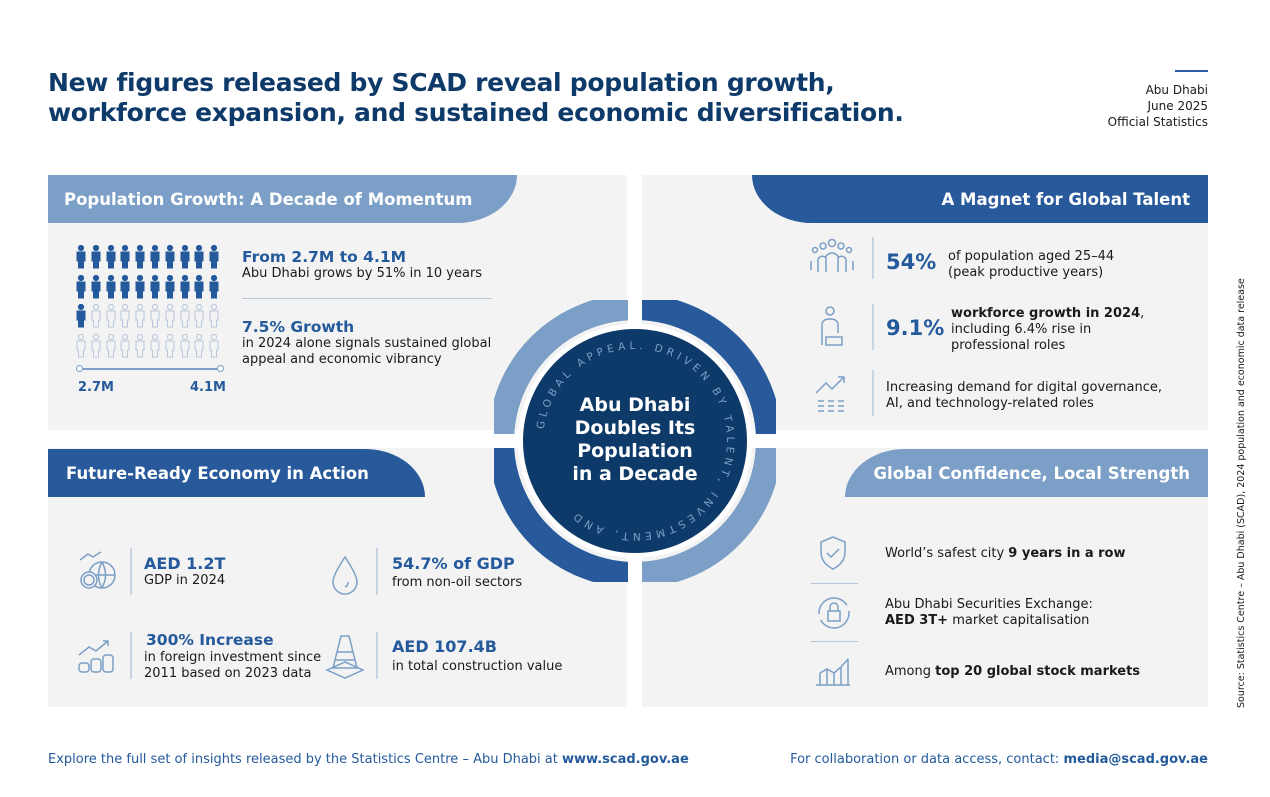  I want to click on scale-bar, so click(150, 369).